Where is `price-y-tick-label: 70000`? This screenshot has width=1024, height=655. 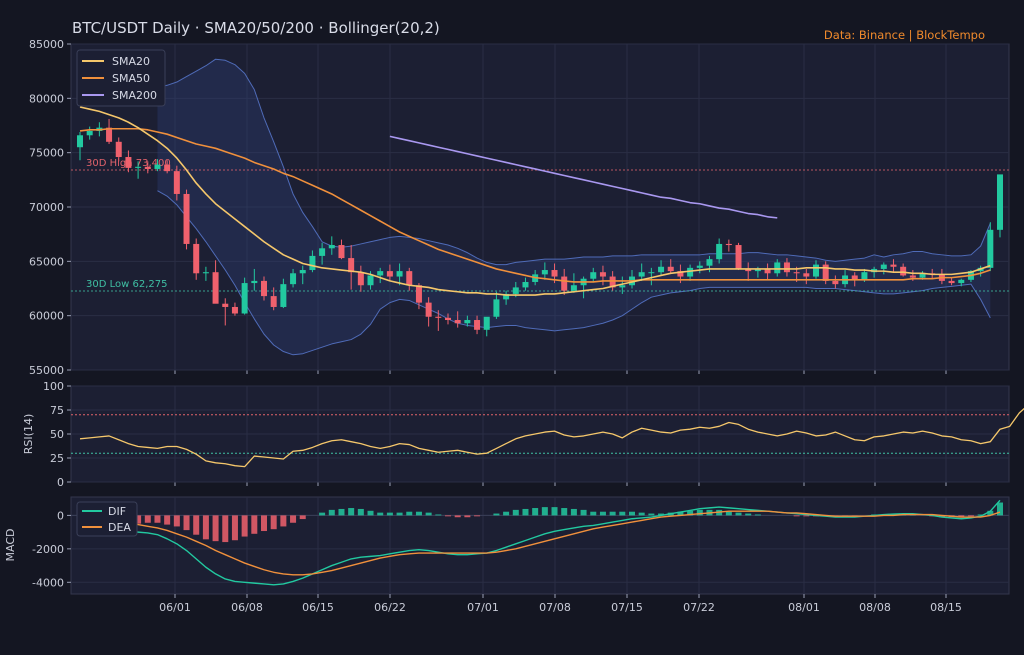
price-y-tick-label: 70000 is located at coordinates (46, 207).